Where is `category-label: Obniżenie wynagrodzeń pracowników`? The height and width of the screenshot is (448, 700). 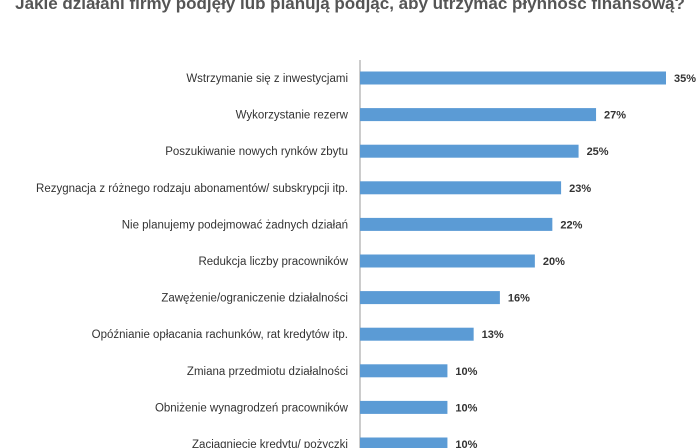
category-label: Obniżenie wynagrodzeń pracowników is located at coordinates (252, 408).